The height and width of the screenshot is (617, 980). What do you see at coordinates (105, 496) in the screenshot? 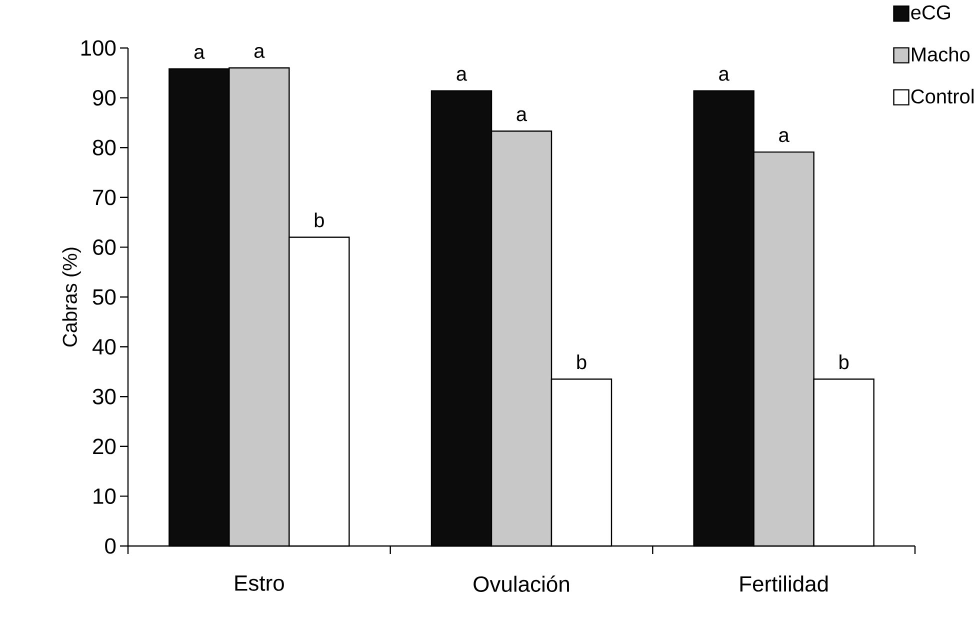
I see `y-tick-label: 10` at bounding box center [105, 496].